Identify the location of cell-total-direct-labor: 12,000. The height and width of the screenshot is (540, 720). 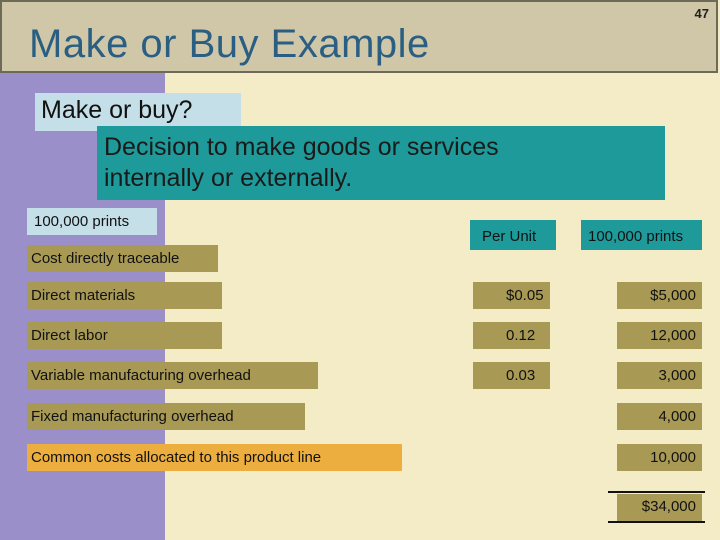
(659, 335).